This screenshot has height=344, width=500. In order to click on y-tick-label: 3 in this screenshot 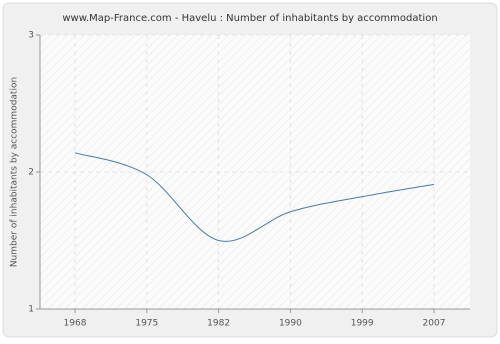, I will do `click(31, 36)`.